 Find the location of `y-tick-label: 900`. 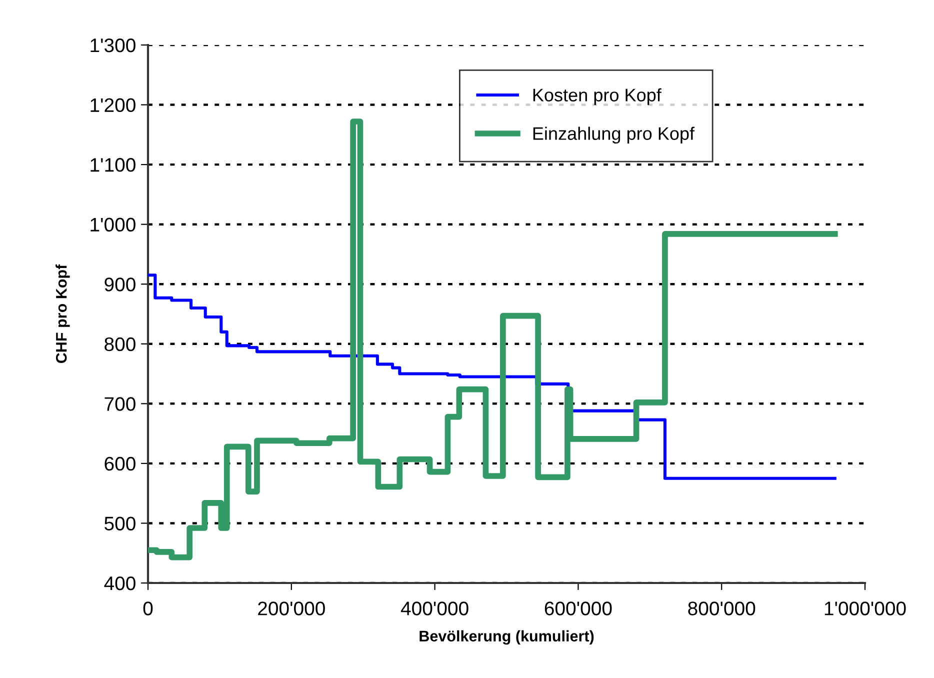

y-tick-label: 900 is located at coordinates (120, 285).